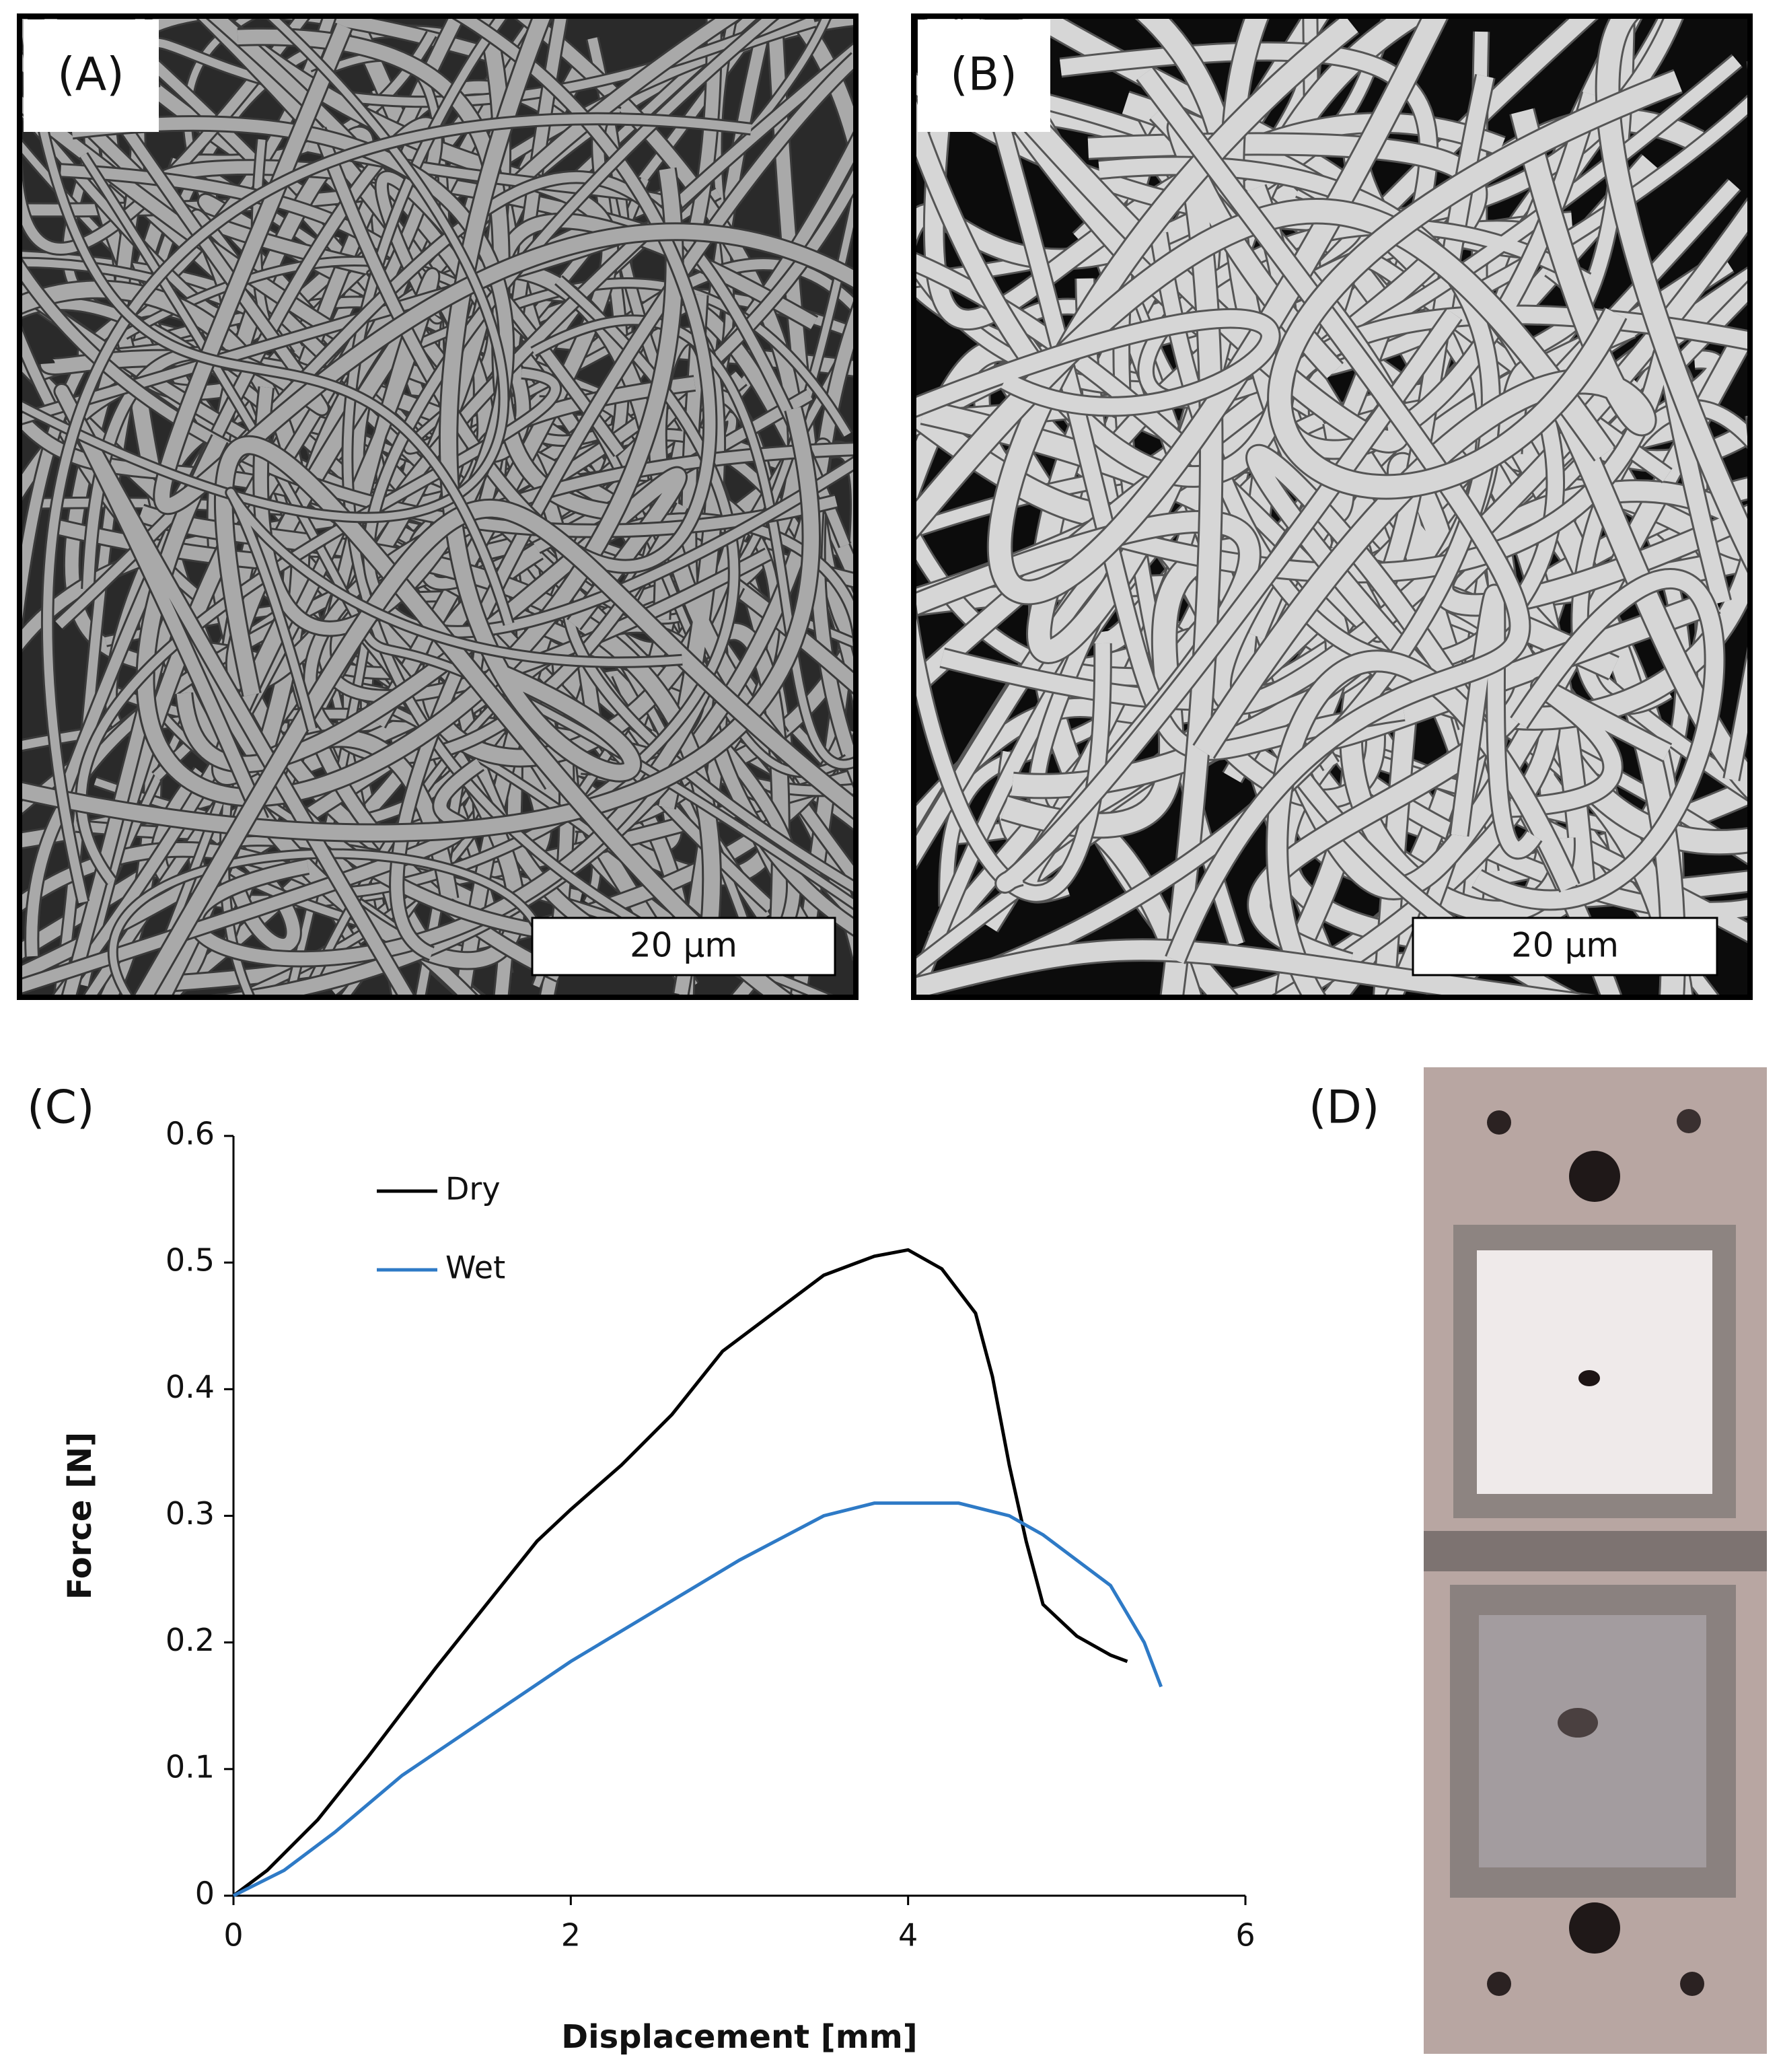  I want to click on label-box-b, so click(984, 76).